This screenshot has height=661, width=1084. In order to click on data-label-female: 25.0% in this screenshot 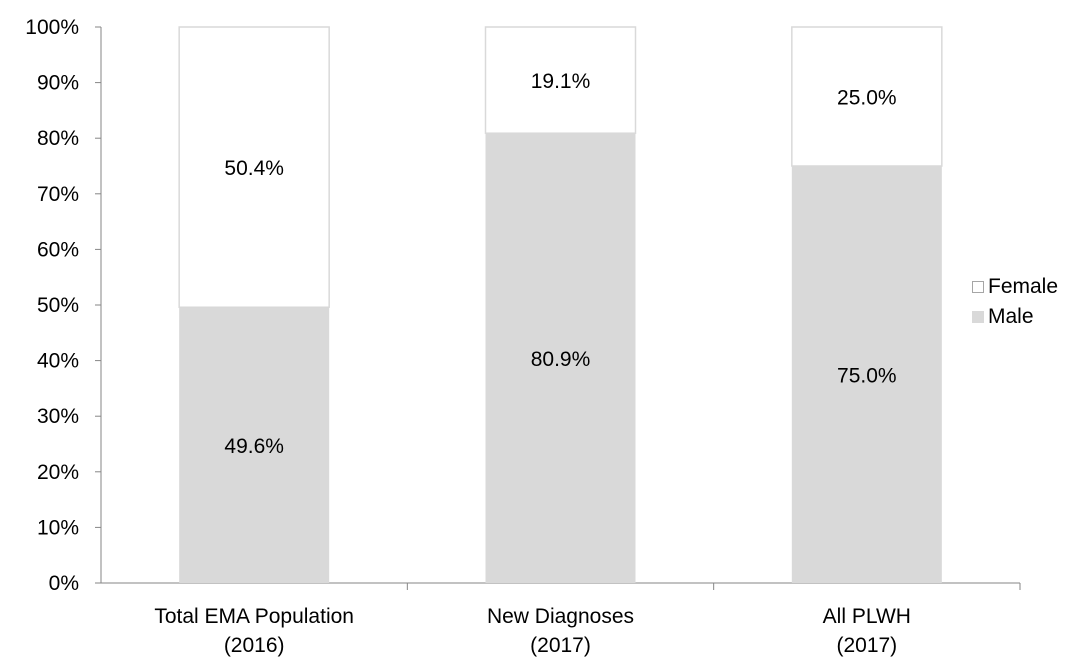, I will do `click(867, 98)`.